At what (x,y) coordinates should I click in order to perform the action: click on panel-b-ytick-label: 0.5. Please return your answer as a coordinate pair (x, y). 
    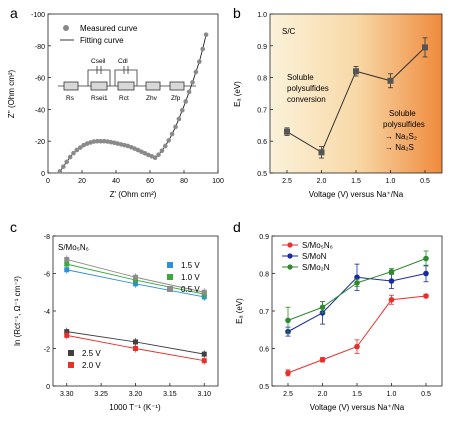
    Looking at the image, I should click on (262, 174).